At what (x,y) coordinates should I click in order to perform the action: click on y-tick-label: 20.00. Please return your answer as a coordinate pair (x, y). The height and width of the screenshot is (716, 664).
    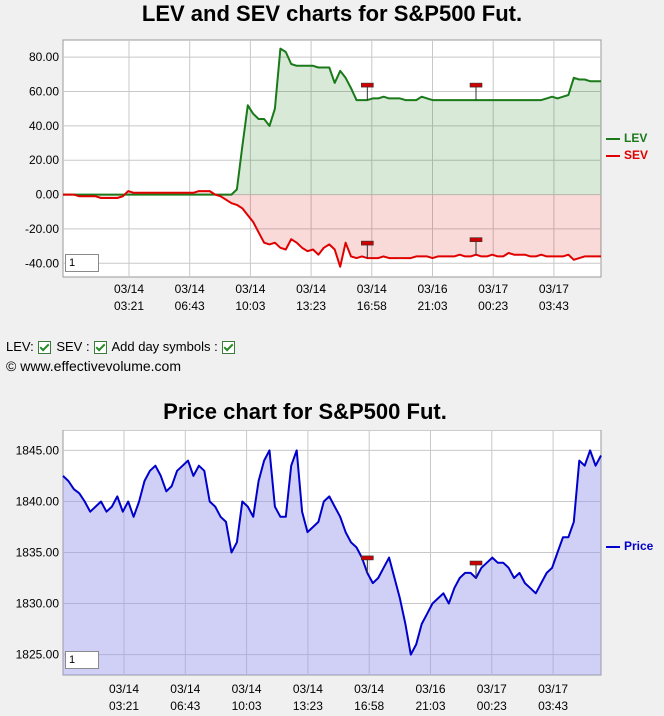
    Looking at the image, I should click on (44, 160).